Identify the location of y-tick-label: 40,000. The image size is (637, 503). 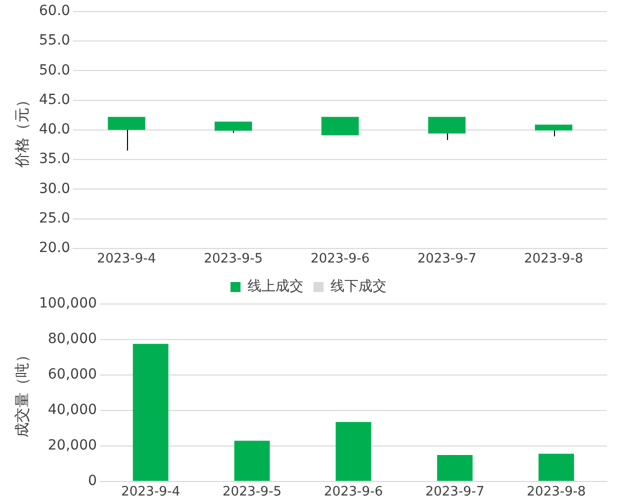
(72, 410).